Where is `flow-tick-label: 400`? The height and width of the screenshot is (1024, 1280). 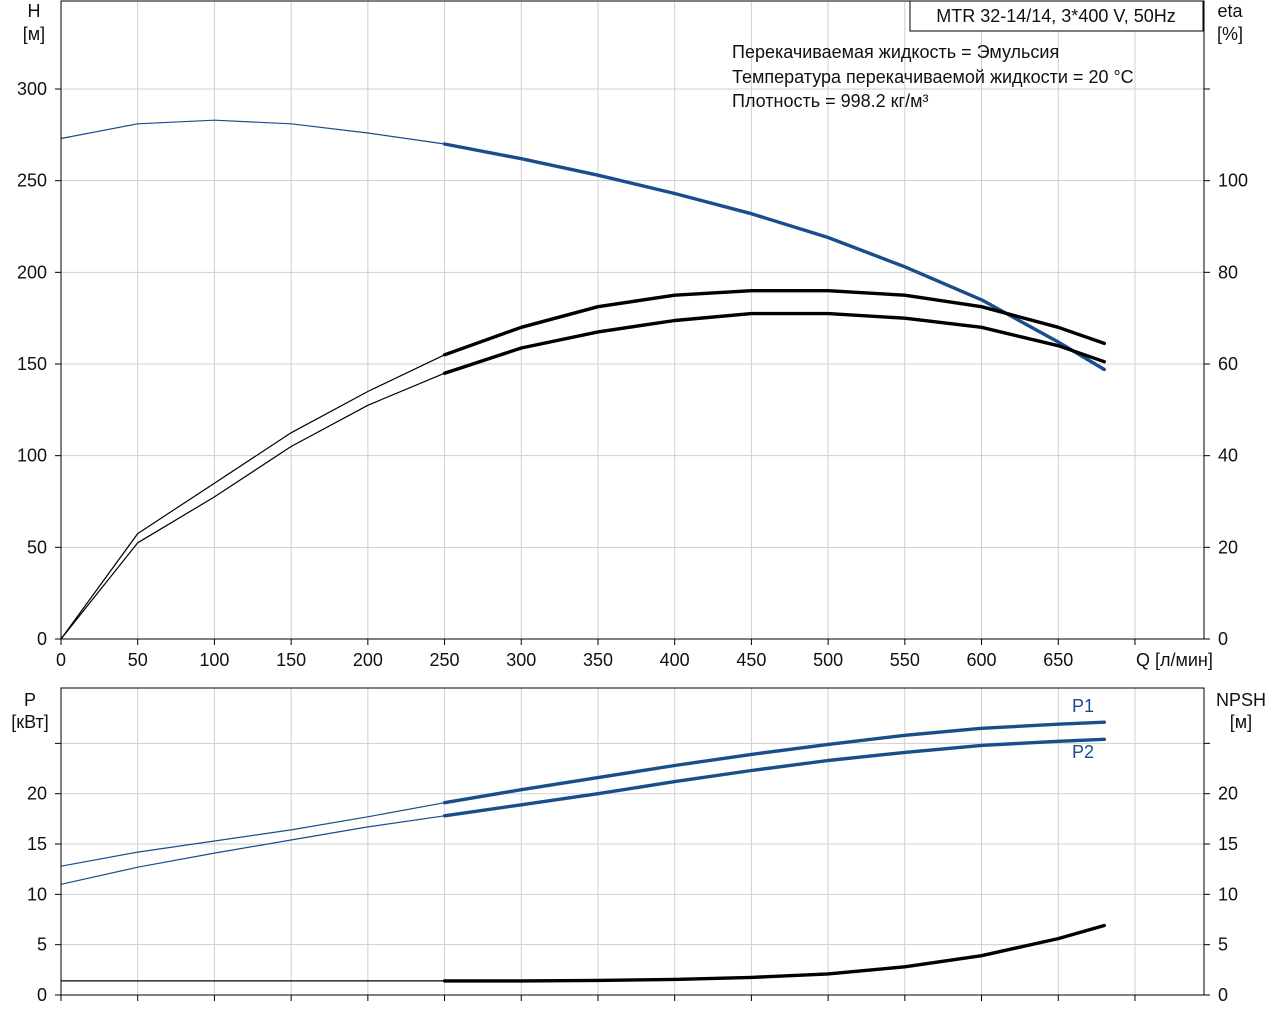
flow-tick-label: 400 is located at coordinates (675, 660).